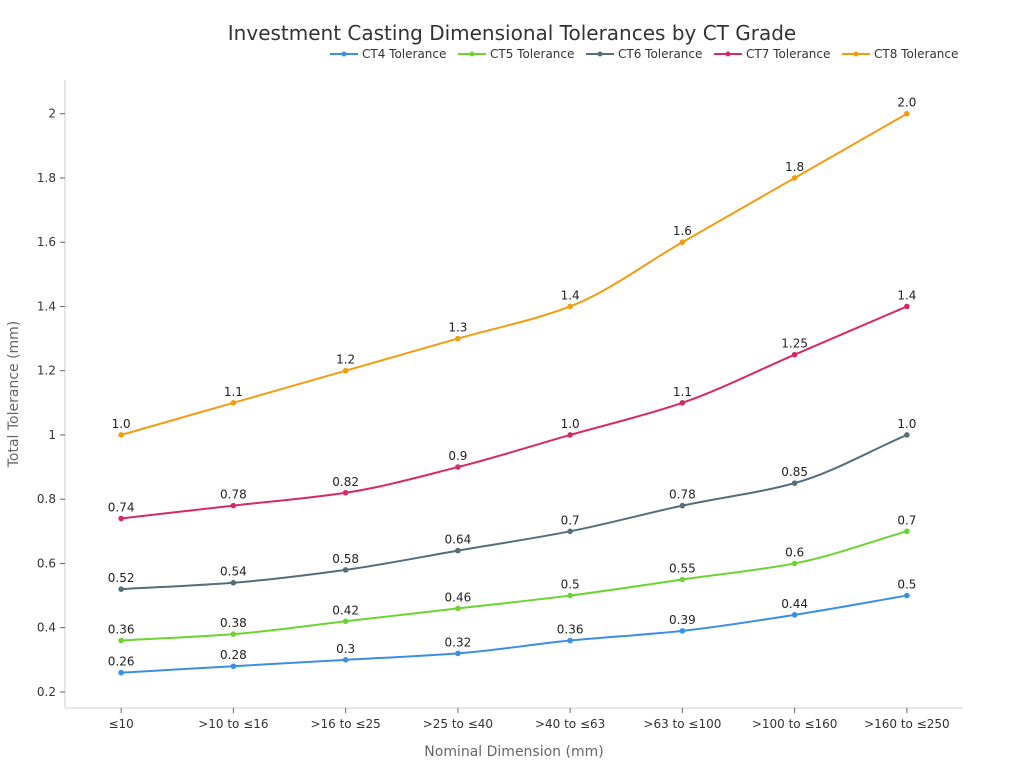 The height and width of the screenshot is (768, 1024). I want to click on legend-item: CT7 Tolerance, so click(772, 54).